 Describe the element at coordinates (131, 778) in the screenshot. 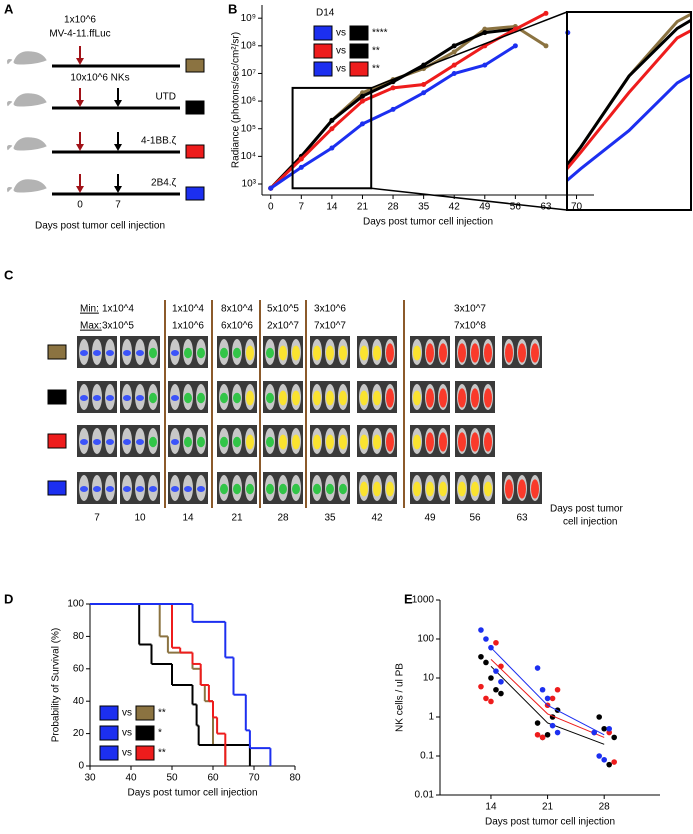

I see `x-tick-label: 40` at that location.